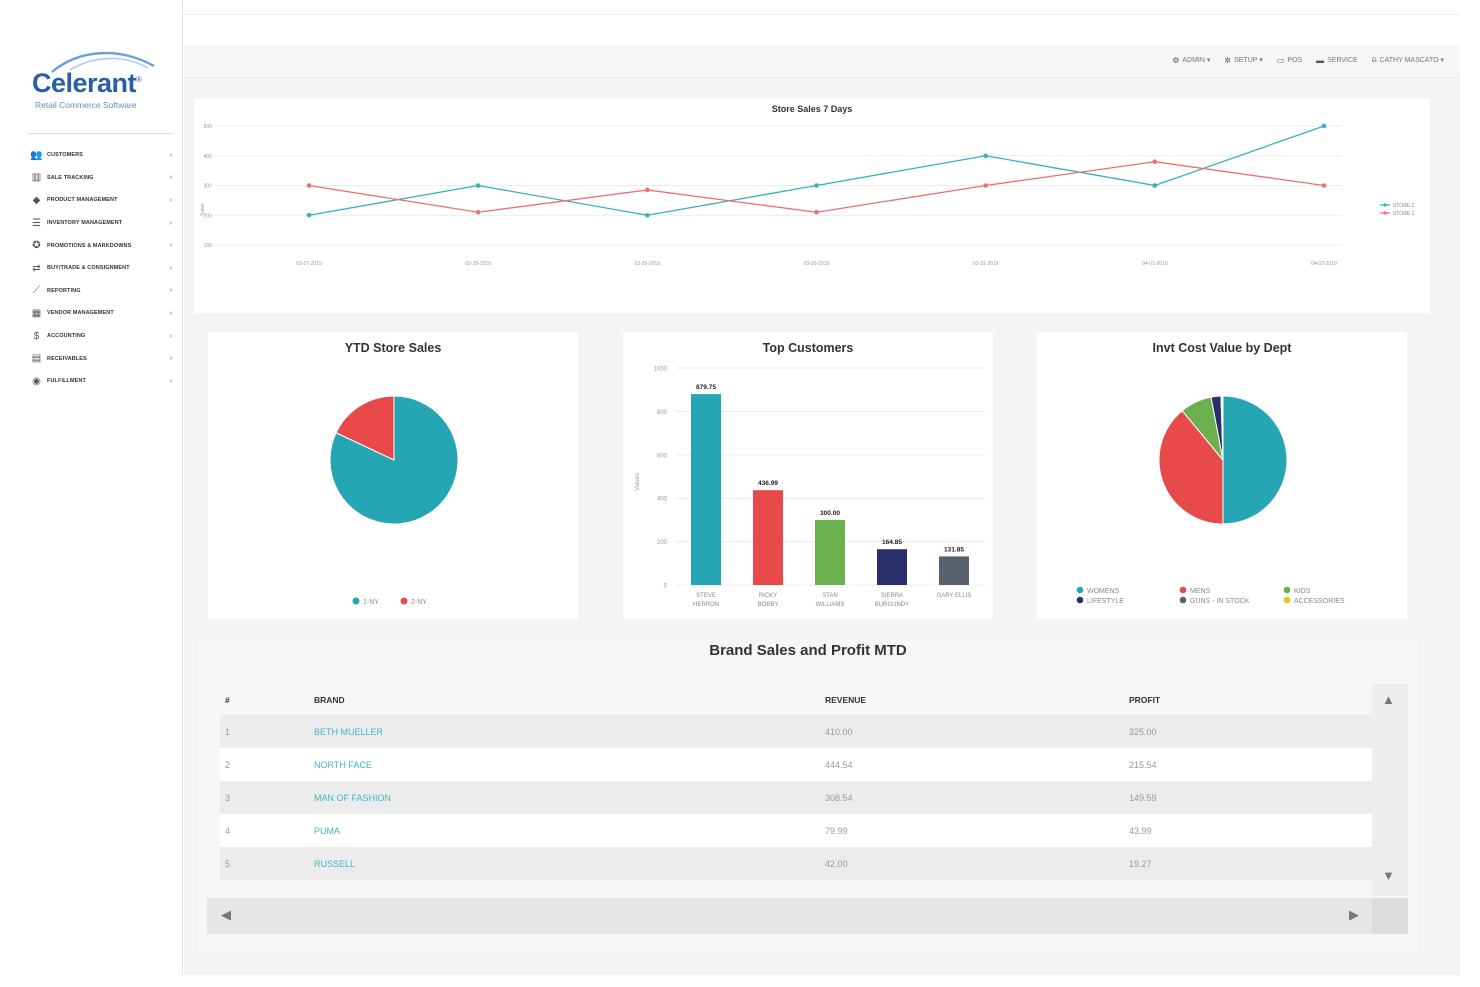  What do you see at coordinates (1408, 60) in the screenshot?
I see `header-menu-item: ⍝ CATHY MASCATO ▾` at bounding box center [1408, 60].